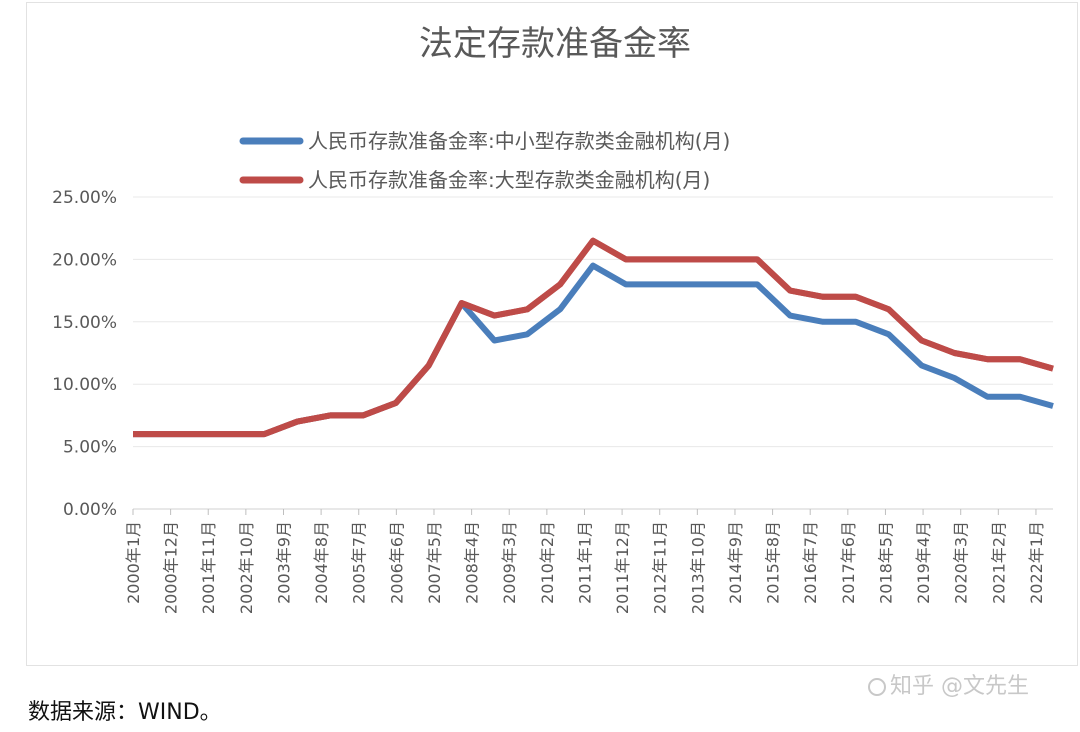  What do you see at coordinates (359, 562) in the screenshot?
I see `x-tick-label: 2005年7月` at bounding box center [359, 562].